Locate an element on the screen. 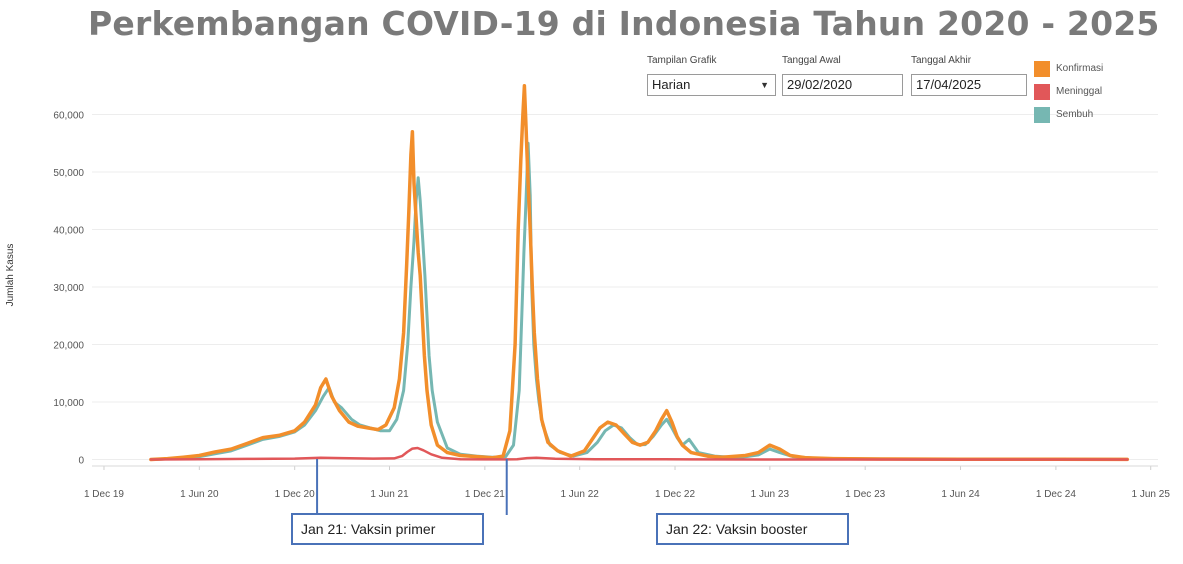 Image resolution: width=1183 pixels, height=564 pixels. end-date-value: 17/04/2025 is located at coordinates (949, 84).